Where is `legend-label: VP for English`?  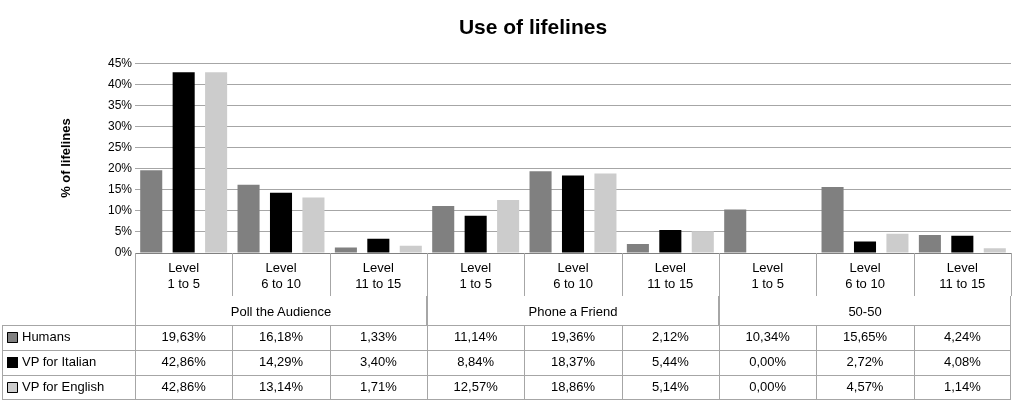 legend-label: VP for English is located at coordinates (63, 387).